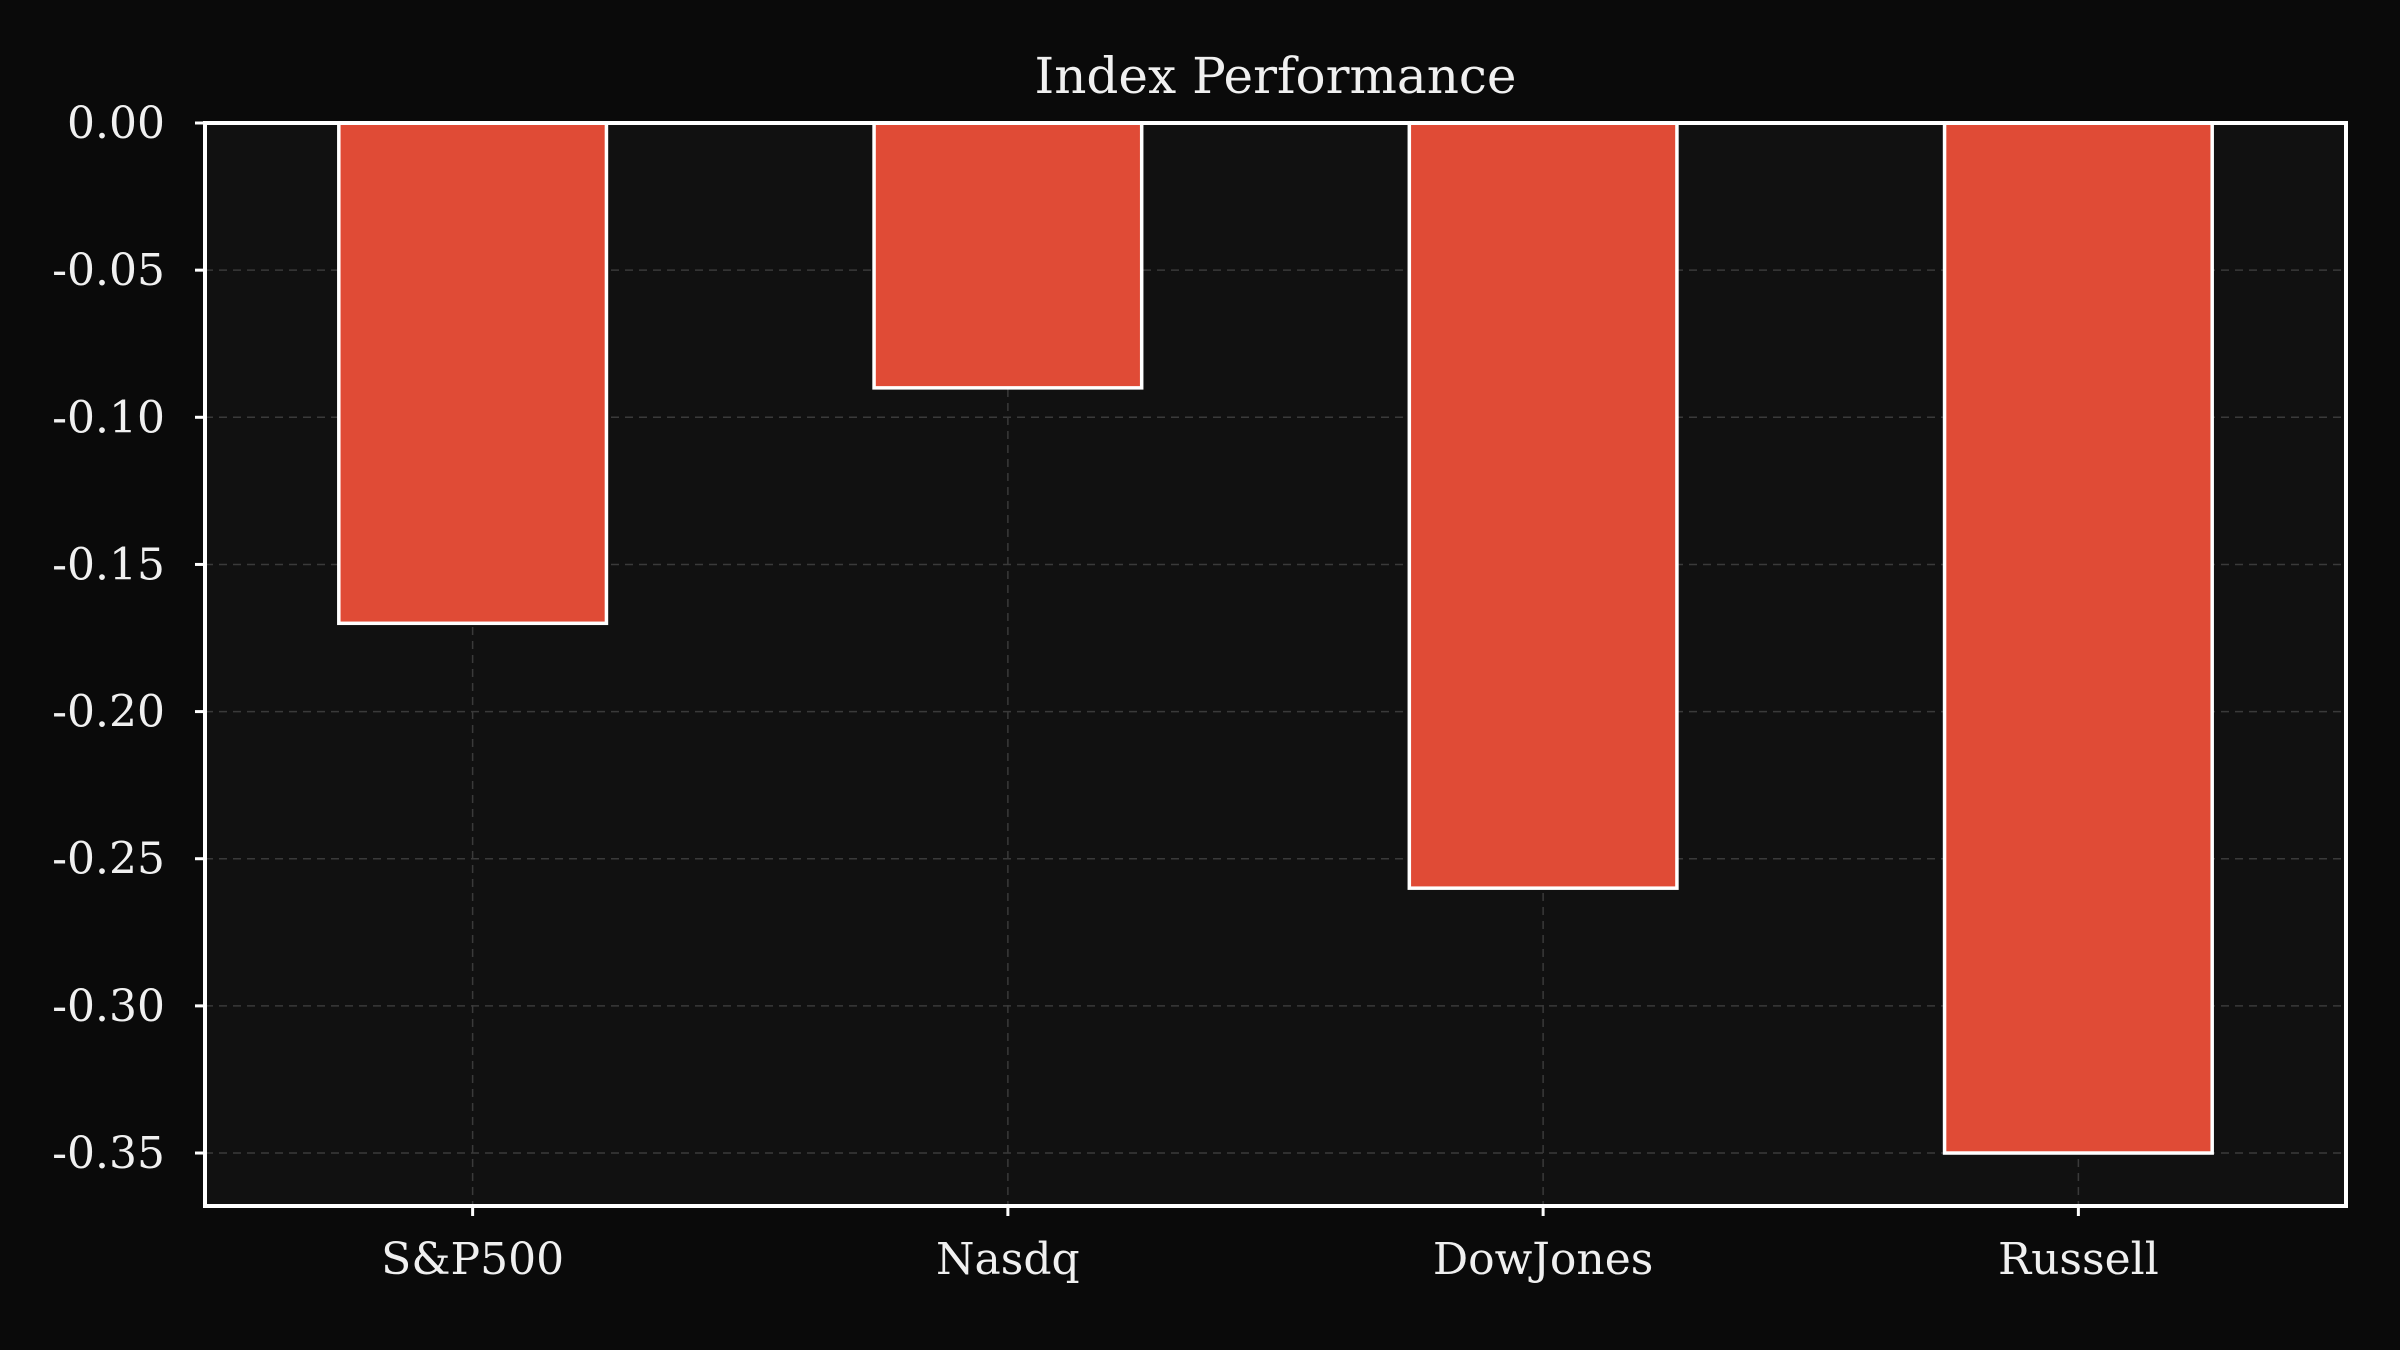 This screenshot has width=2400, height=1350. Describe the element at coordinates (1008, 255) in the screenshot. I see `bar-nasdq` at that location.